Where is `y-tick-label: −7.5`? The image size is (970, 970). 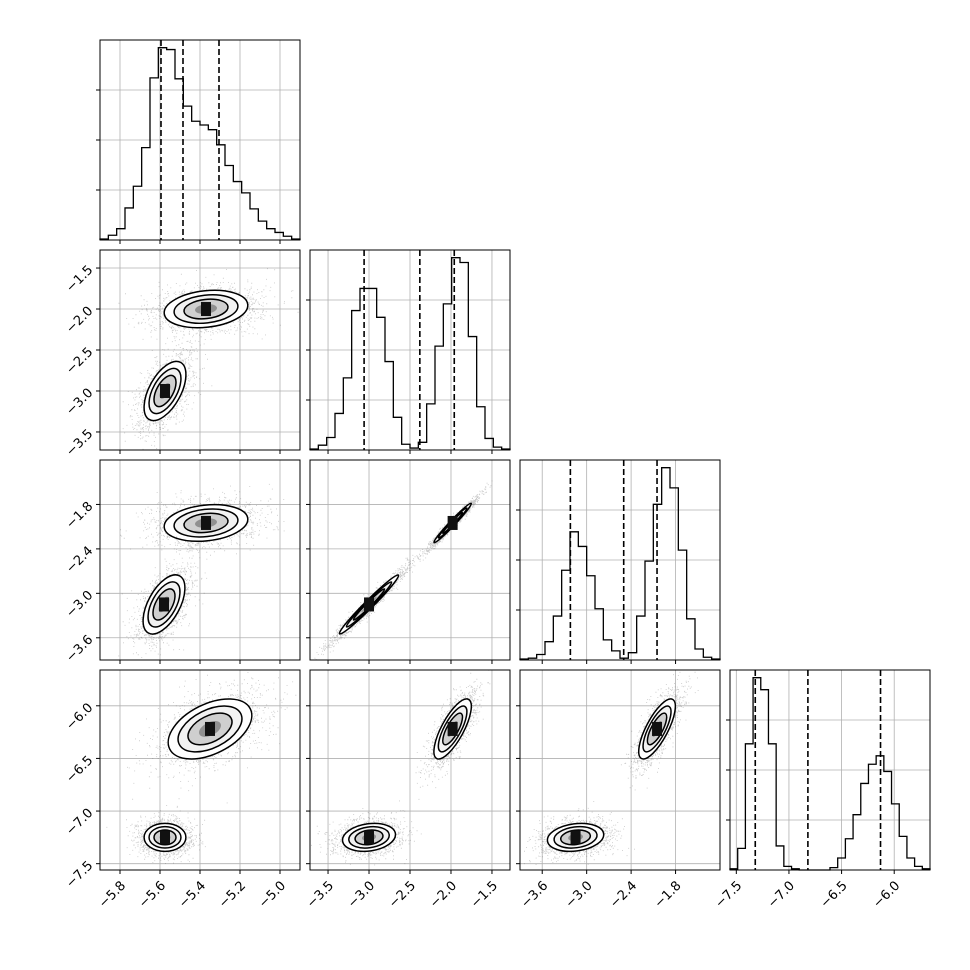 y-tick-label: −7.5 is located at coordinates (79, 874).